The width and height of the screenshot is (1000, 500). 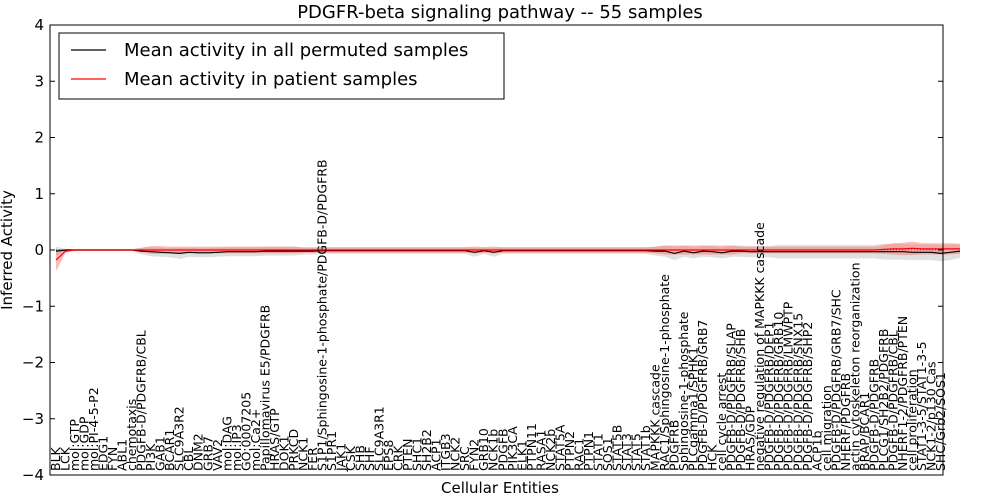 What do you see at coordinates (740, 400) in the screenshot?
I see `entity-label: PDGFB-D/PDGFRB/SHB` at bounding box center [740, 400].